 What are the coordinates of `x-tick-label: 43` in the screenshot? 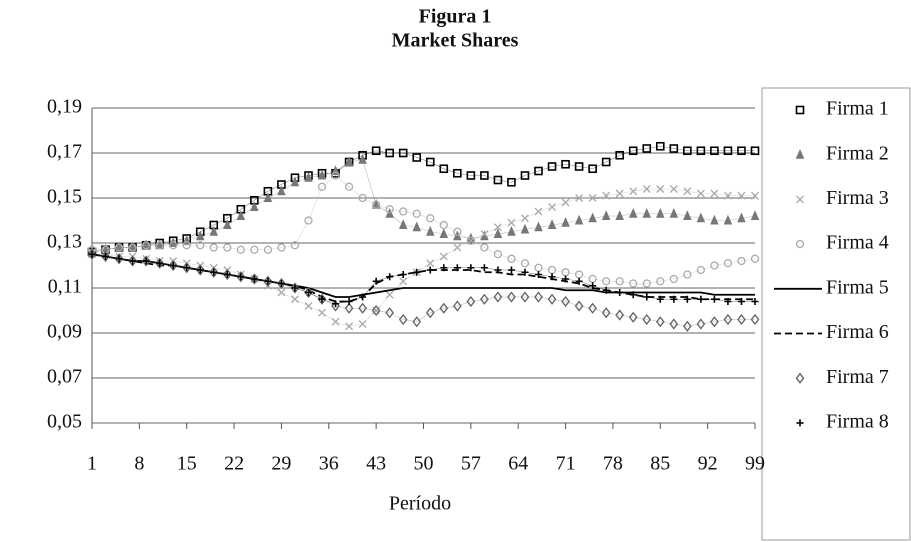 It's located at (376, 464).